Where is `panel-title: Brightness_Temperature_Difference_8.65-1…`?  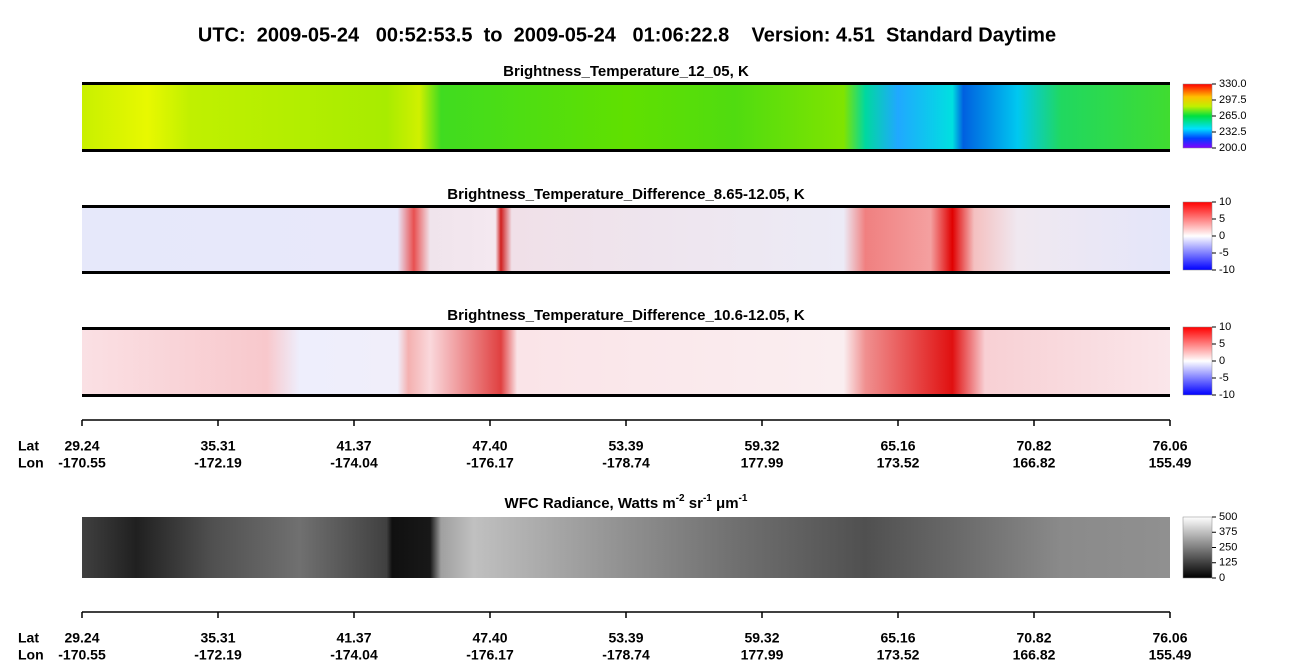
panel-title: Brightness_Temperature_Difference_8.65-1… is located at coordinates (626, 194).